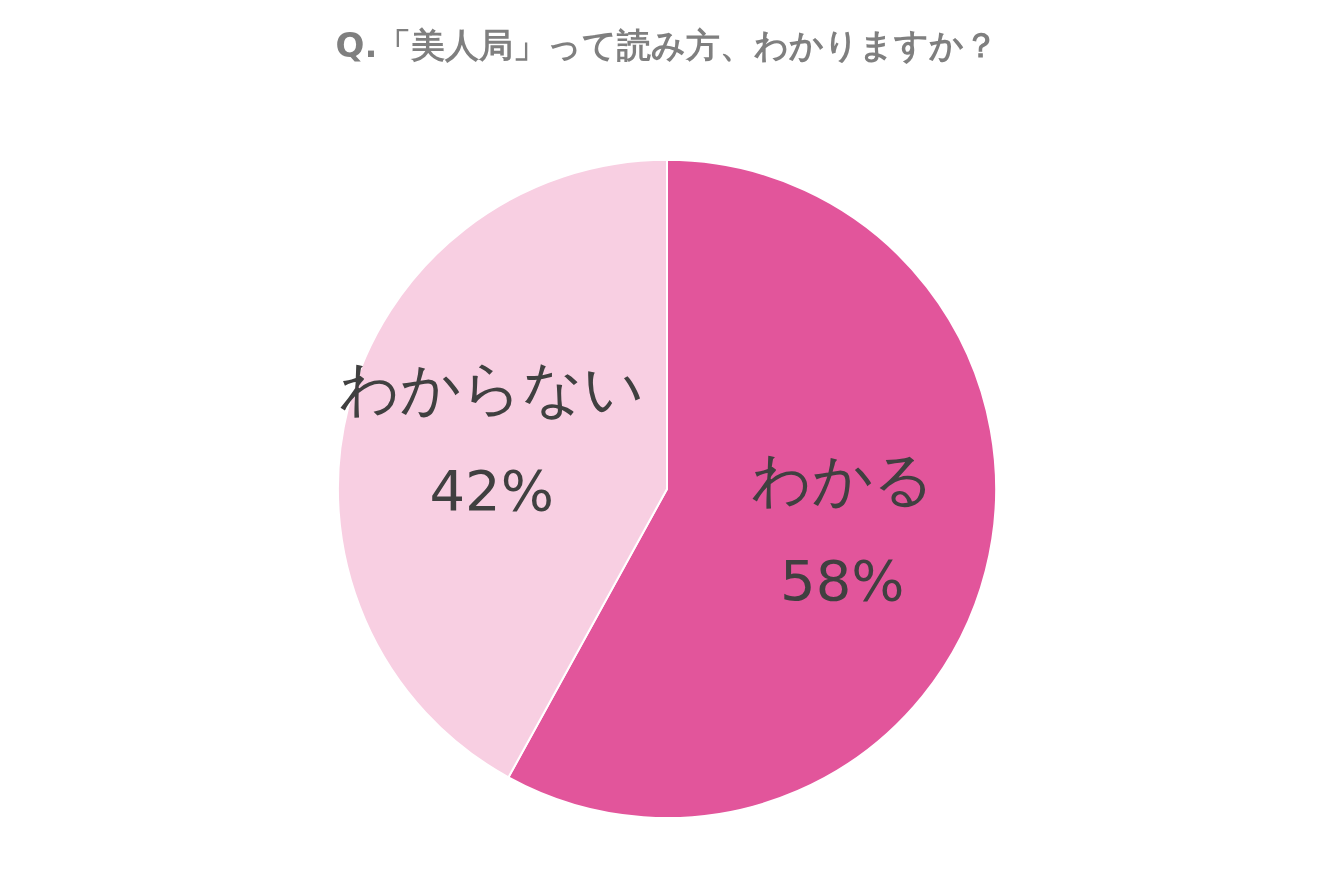  Describe the element at coordinates (842, 478) in the screenshot. I see `slice-label: わかる` at that location.